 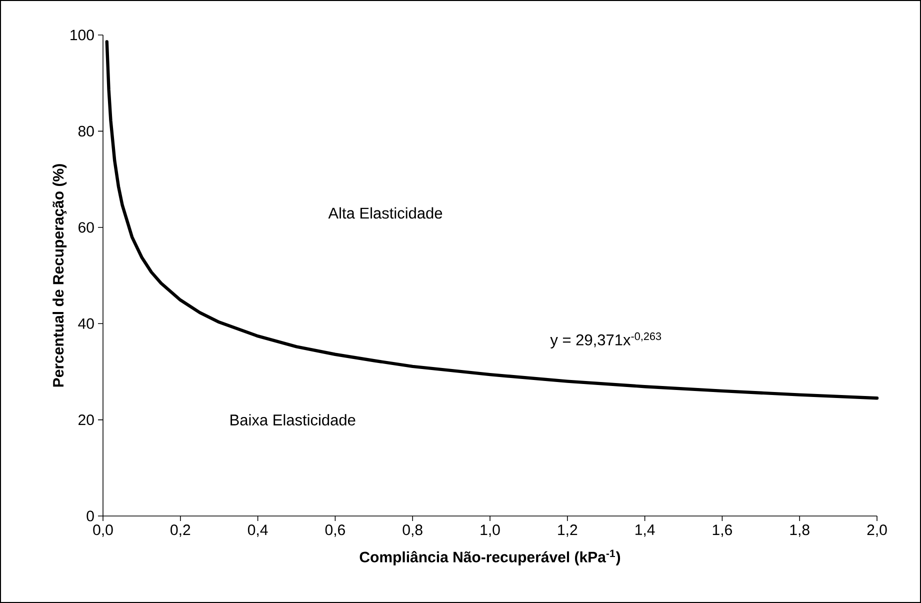 What do you see at coordinates (606, 340) in the screenshot?
I see `annotation: y = 29,371x$^{-0,263}$` at bounding box center [606, 340].